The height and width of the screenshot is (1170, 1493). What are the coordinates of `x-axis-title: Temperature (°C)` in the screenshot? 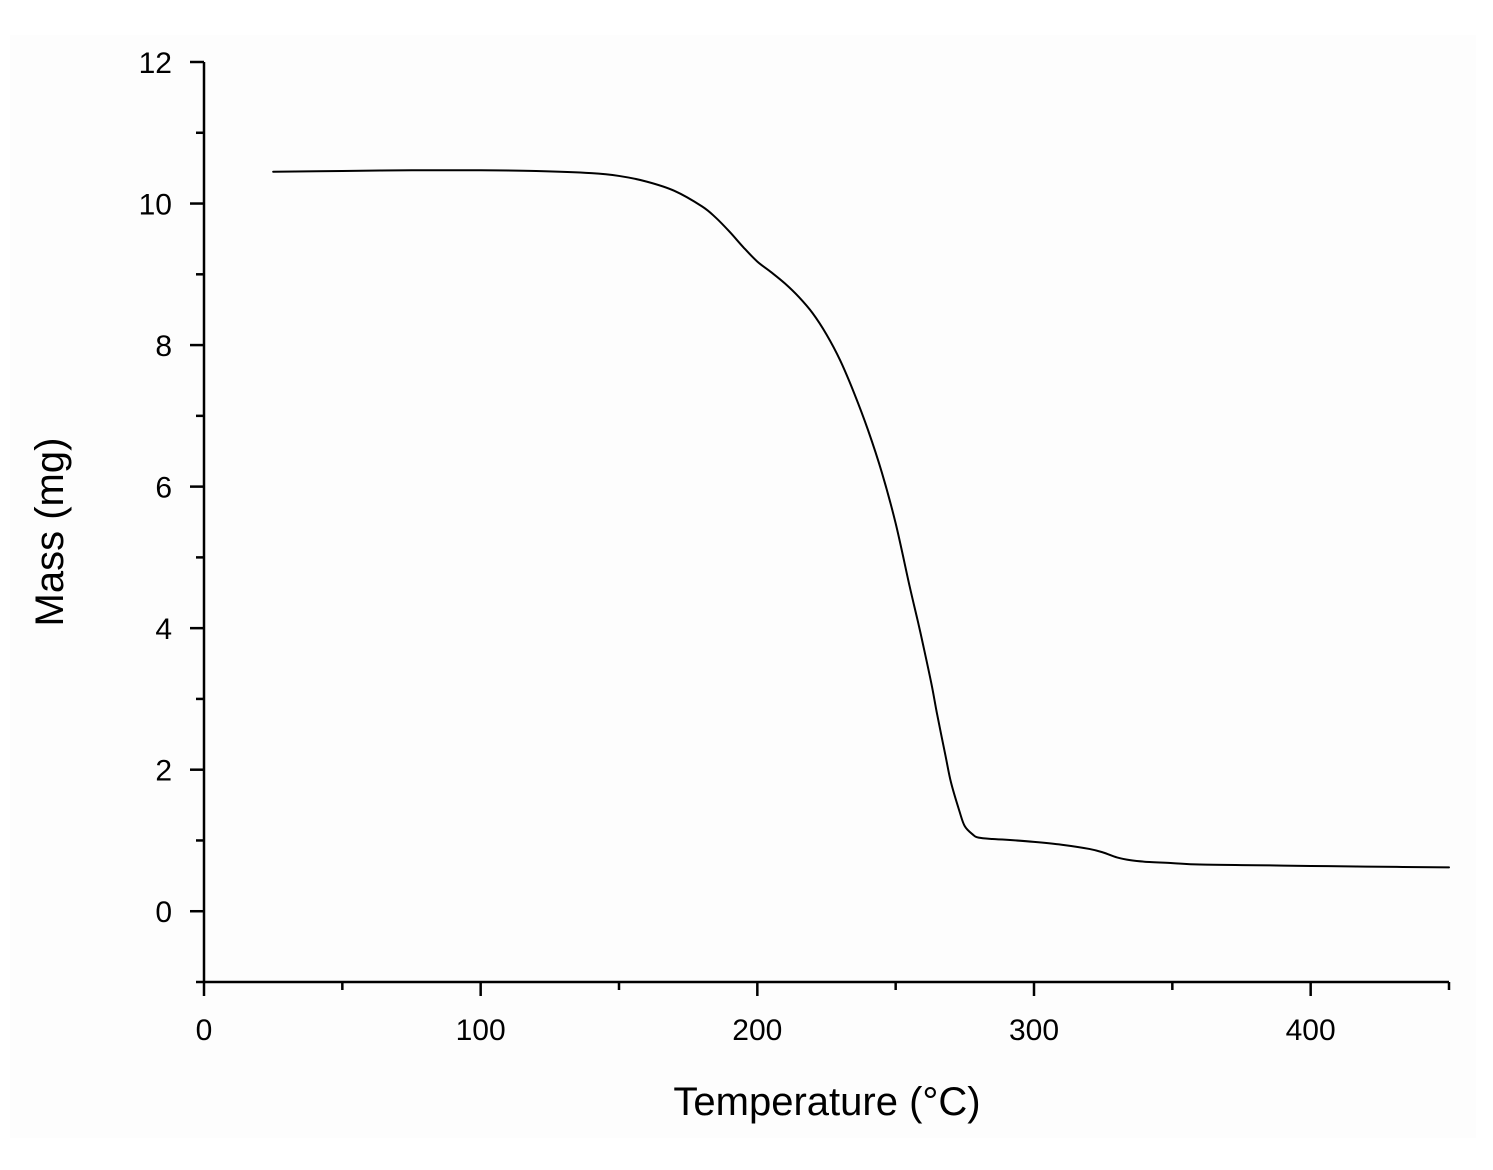 It's located at (826, 1102).